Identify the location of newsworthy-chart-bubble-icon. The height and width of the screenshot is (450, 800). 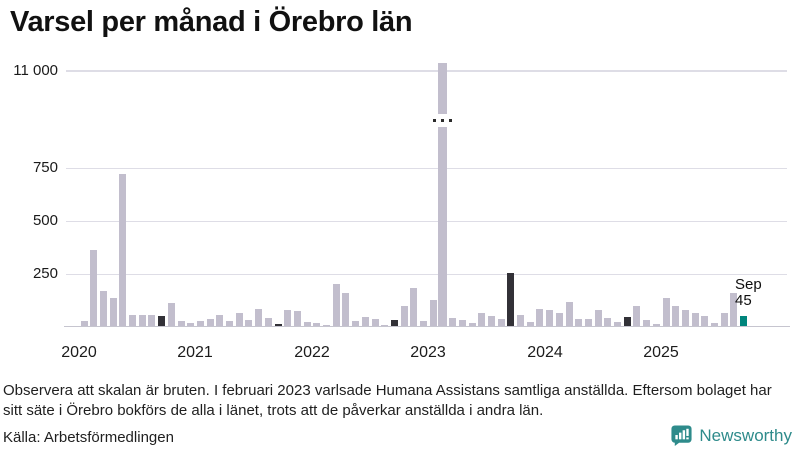
(681, 436).